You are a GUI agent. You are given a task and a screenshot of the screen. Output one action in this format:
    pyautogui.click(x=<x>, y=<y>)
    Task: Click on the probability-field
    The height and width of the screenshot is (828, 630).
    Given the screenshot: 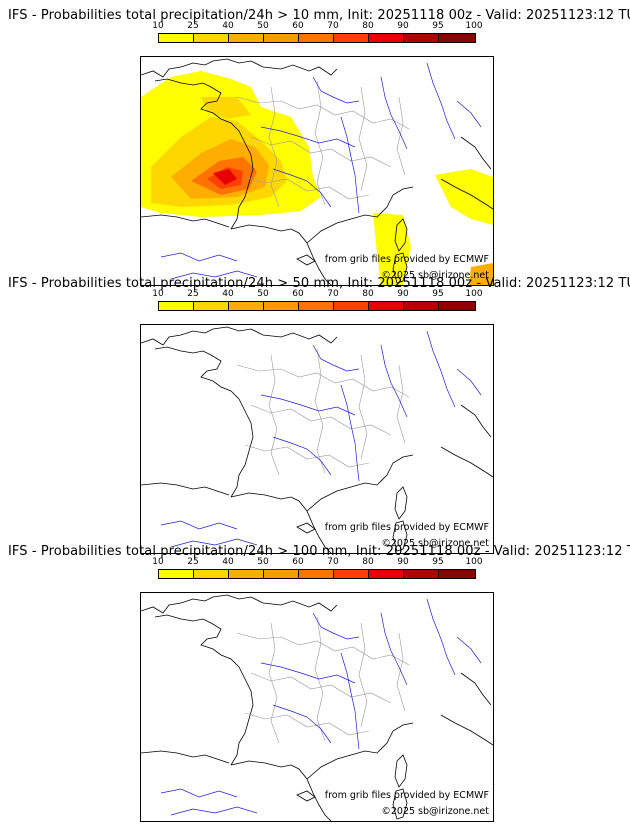 What is the action you would take?
    pyautogui.click(x=317, y=178)
    